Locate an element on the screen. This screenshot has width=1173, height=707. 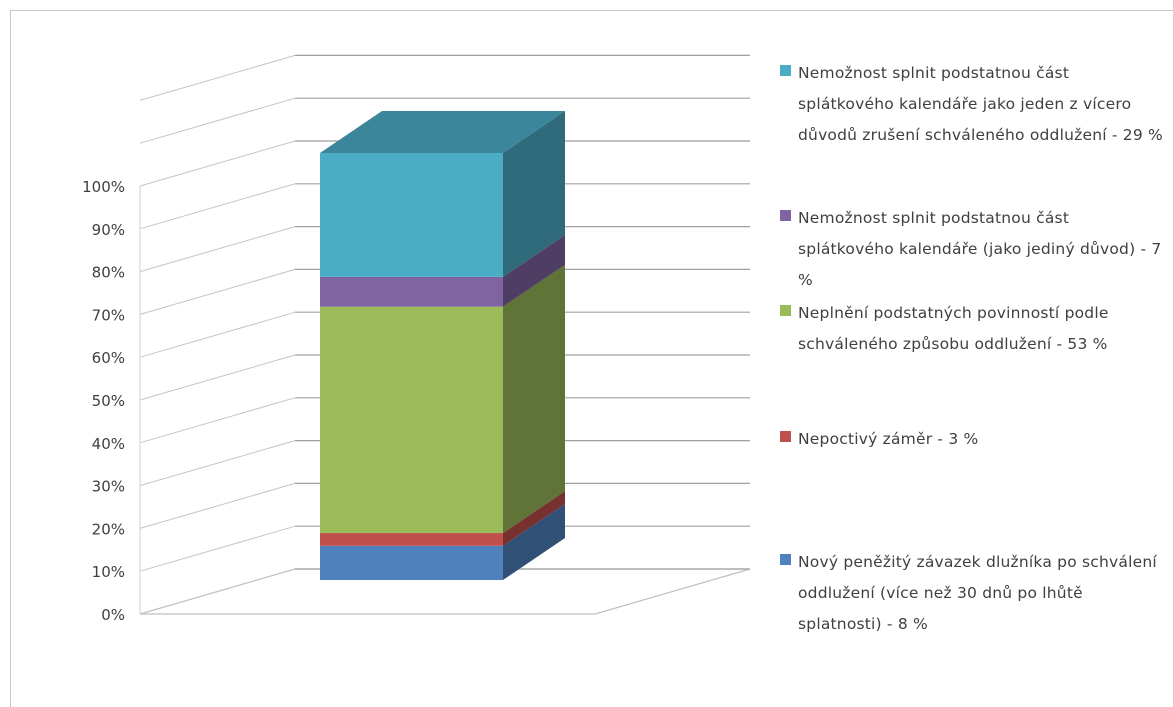
legend-label: Nepoctivý záměr - 3 % is located at coordinates (888, 439).